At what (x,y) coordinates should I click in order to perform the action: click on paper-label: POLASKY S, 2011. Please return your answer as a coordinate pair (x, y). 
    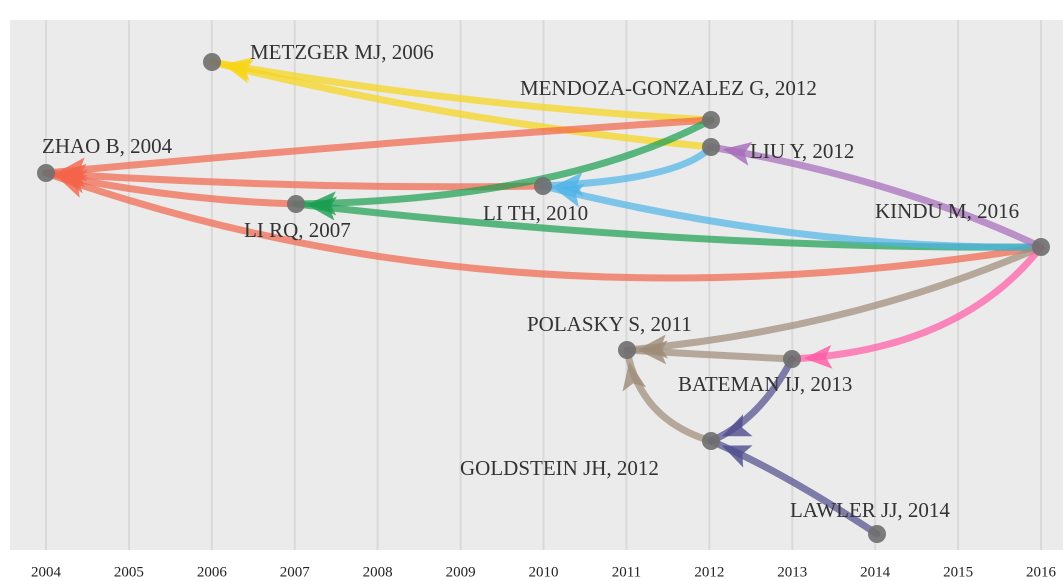
    Looking at the image, I should click on (609, 324).